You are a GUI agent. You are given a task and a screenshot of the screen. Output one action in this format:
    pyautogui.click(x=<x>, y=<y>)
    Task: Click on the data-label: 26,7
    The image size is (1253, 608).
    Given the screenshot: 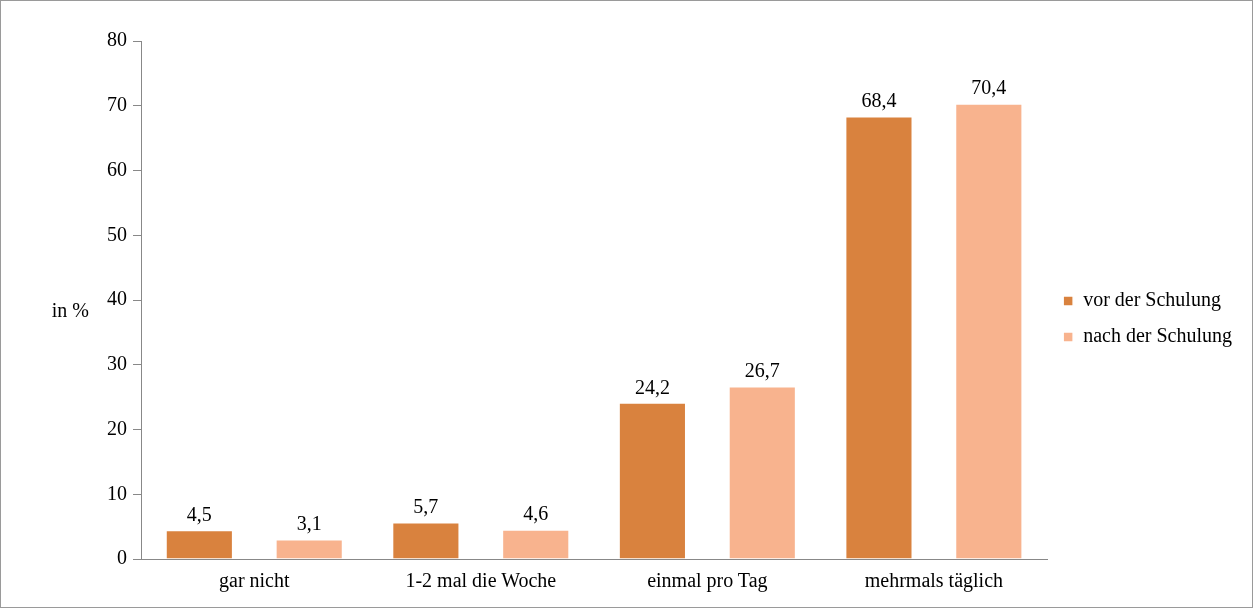 What is the action you would take?
    pyautogui.click(x=762, y=370)
    